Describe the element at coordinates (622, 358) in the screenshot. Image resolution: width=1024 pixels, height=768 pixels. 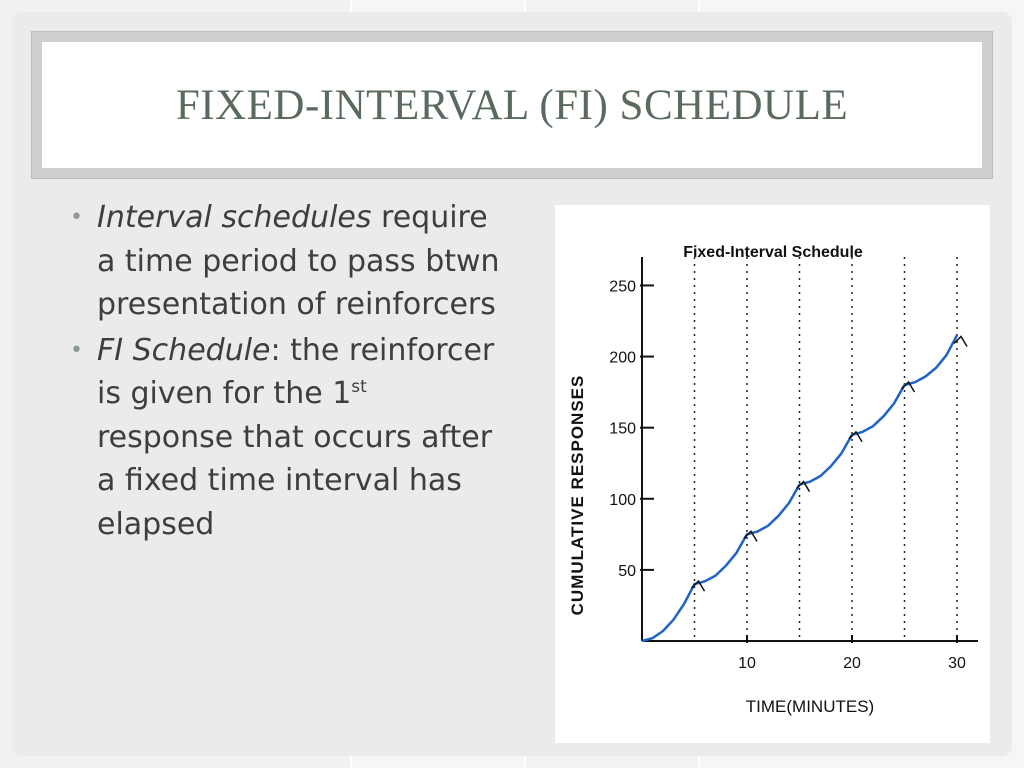
I see `y-tick-label: 200` at that location.